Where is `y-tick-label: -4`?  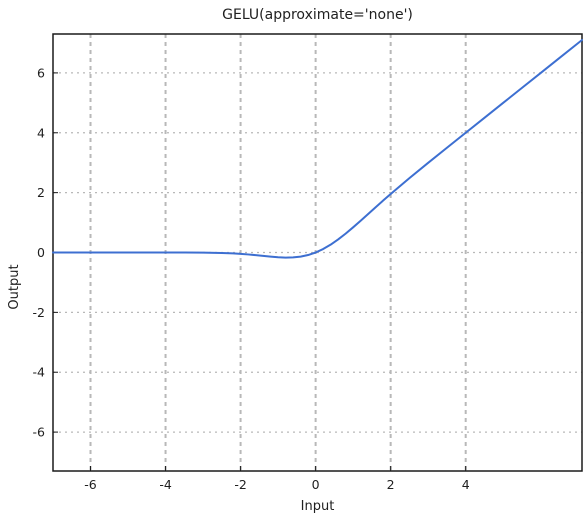 y-tick-label: -4 is located at coordinates (39, 372).